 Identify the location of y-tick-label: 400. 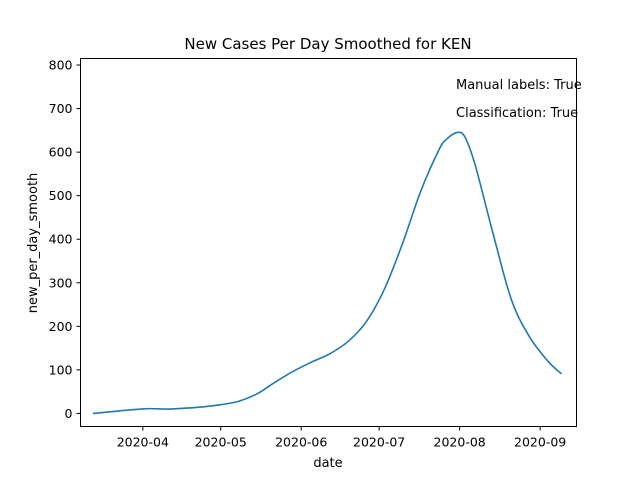
(61, 239).